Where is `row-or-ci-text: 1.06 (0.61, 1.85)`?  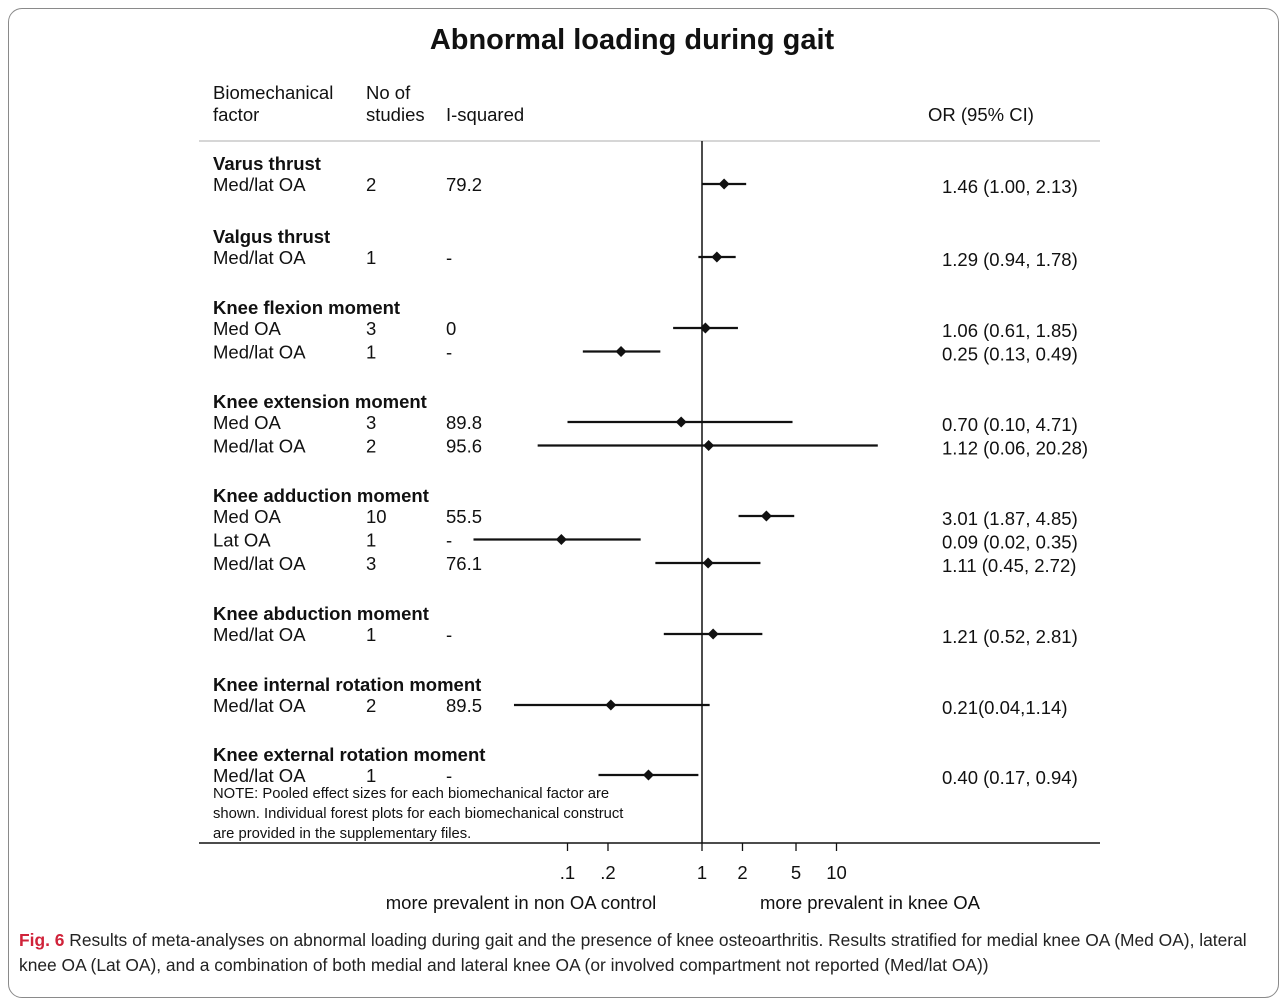
row-or-ci-text: 1.06 (0.61, 1.85) is located at coordinates (1010, 330).